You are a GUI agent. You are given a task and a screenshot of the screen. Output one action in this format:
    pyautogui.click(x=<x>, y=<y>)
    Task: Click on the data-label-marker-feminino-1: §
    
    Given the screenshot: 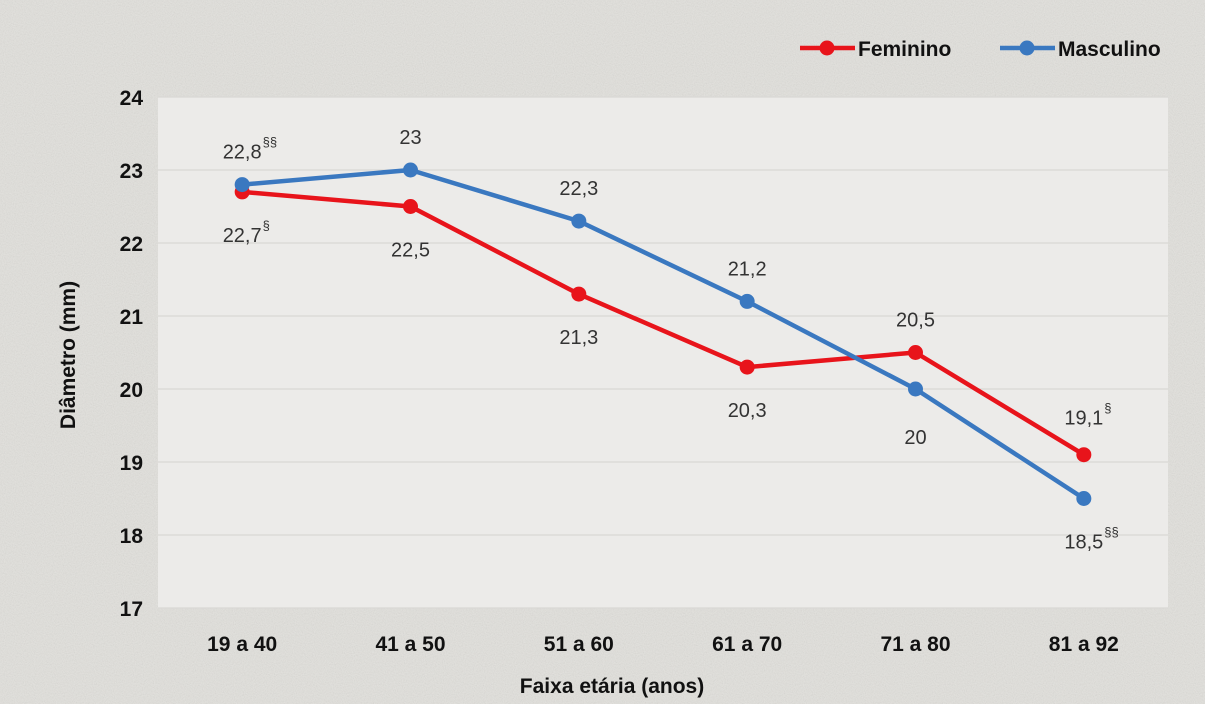 What is the action you would take?
    pyautogui.click(x=266, y=225)
    